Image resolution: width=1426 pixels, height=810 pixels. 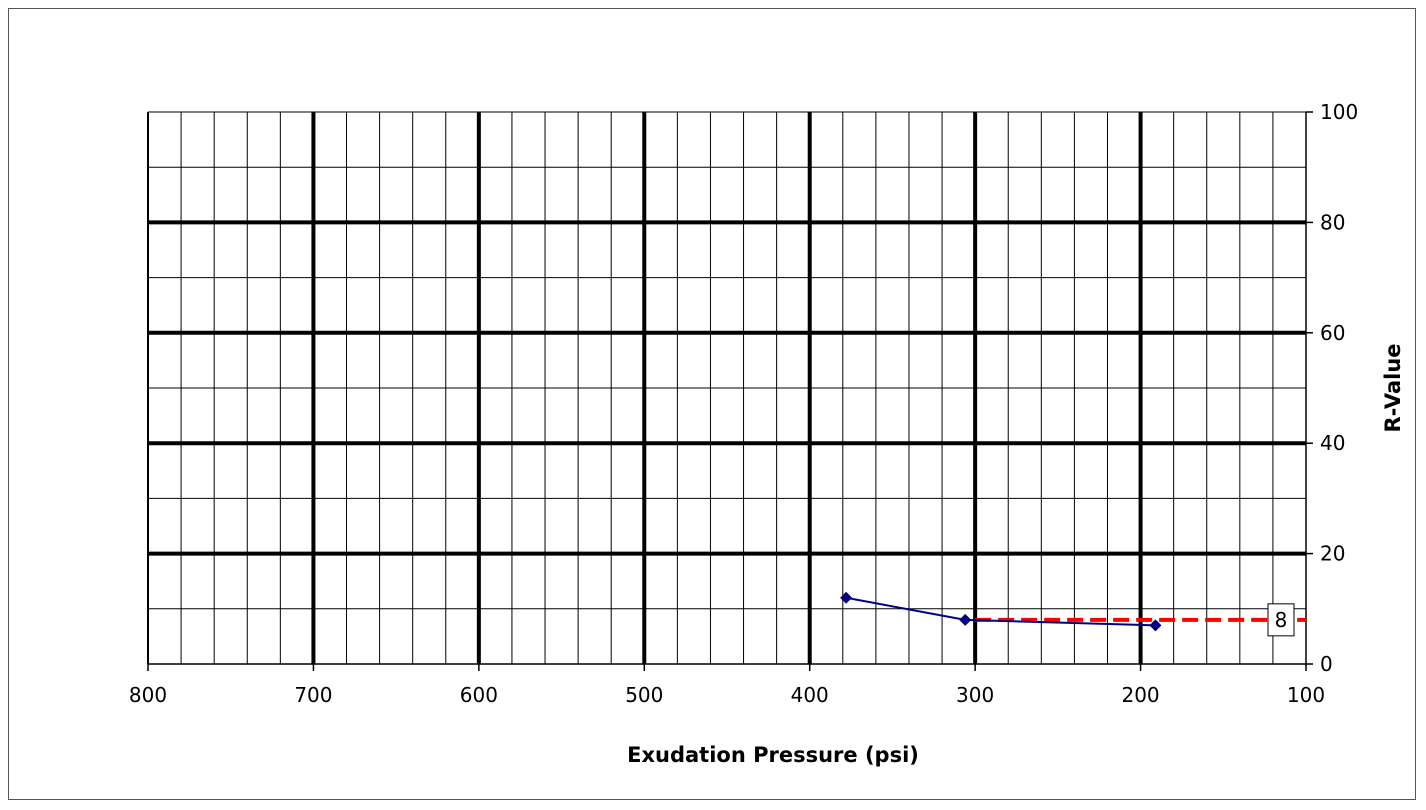 I want to click on y-tick-label: 60, so click(x=1332, y=333).